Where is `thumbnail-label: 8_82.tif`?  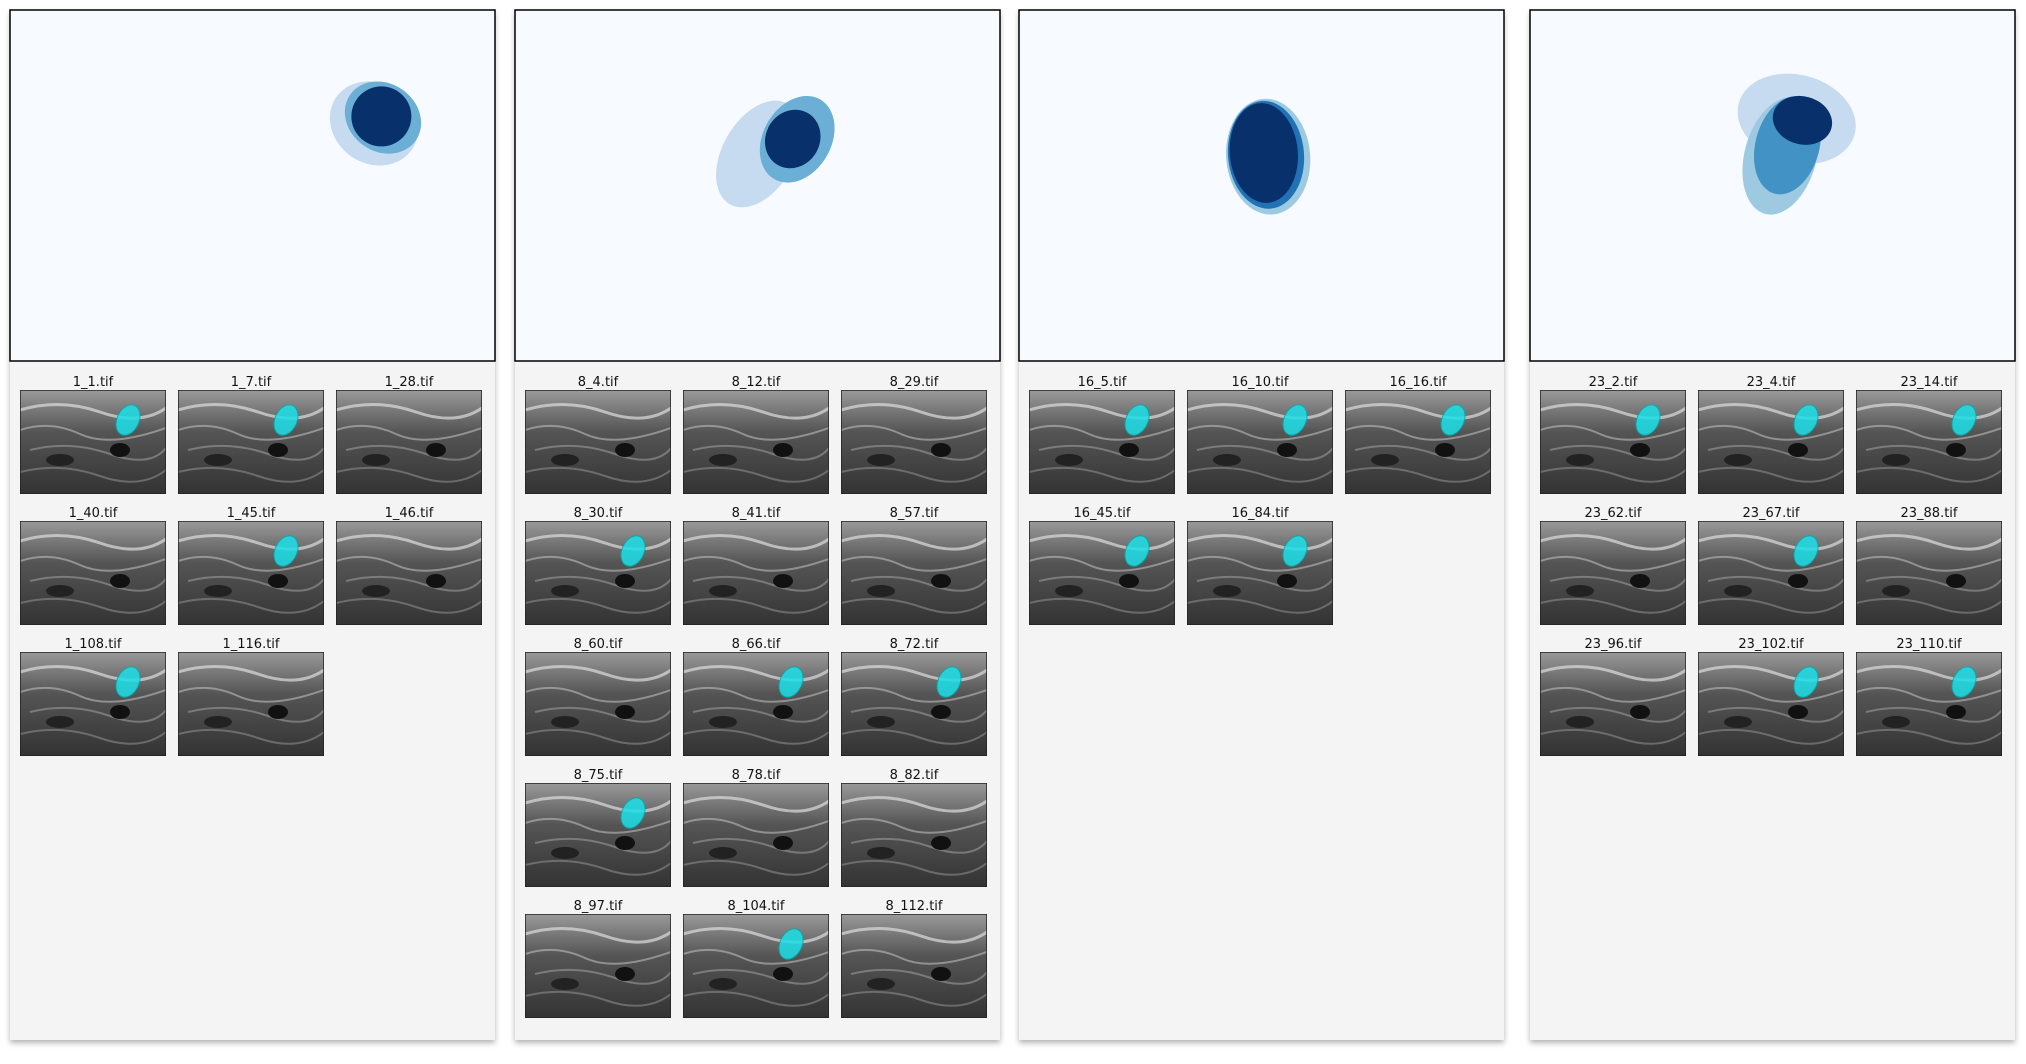 thumbnail-label: 8_82.tif is located at coordinates (914, 775).